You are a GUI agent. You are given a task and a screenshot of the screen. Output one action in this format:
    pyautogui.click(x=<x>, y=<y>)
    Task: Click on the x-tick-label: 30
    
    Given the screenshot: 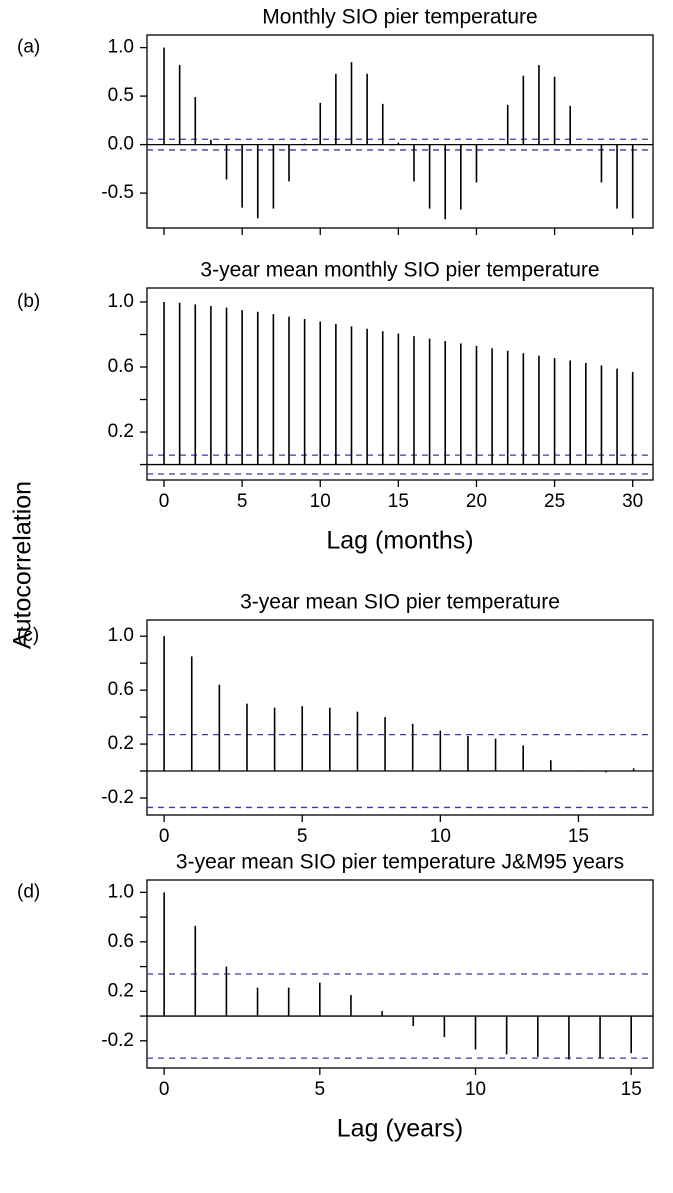 What is the action you would take?
    pyautogui.click(x=632, y=501)
    